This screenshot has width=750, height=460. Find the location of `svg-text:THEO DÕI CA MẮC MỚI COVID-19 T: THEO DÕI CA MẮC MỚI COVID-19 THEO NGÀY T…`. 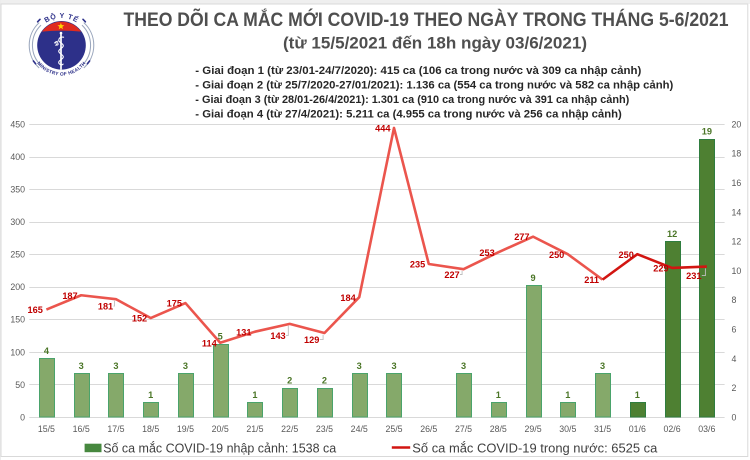

svg-text:THEO DÕI CA MẮC MỚI COVID-19 T: THEO DÕI CA MẮC MỚI COVID-19 THEO NGÀY T… is located at coordinates (426, 19).